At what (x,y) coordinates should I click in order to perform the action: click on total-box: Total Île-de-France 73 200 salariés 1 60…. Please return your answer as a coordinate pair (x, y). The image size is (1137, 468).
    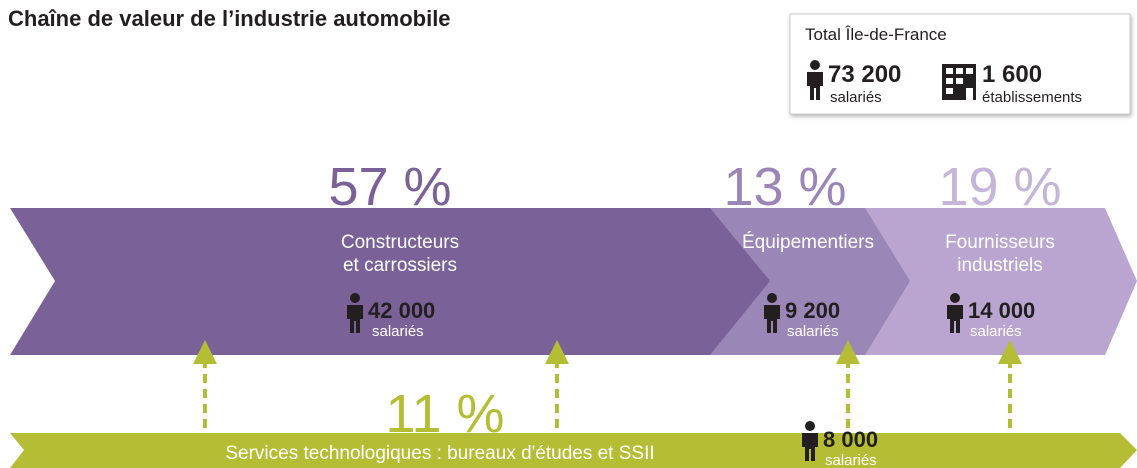
    Looking at the image, I should click on (960, 64).